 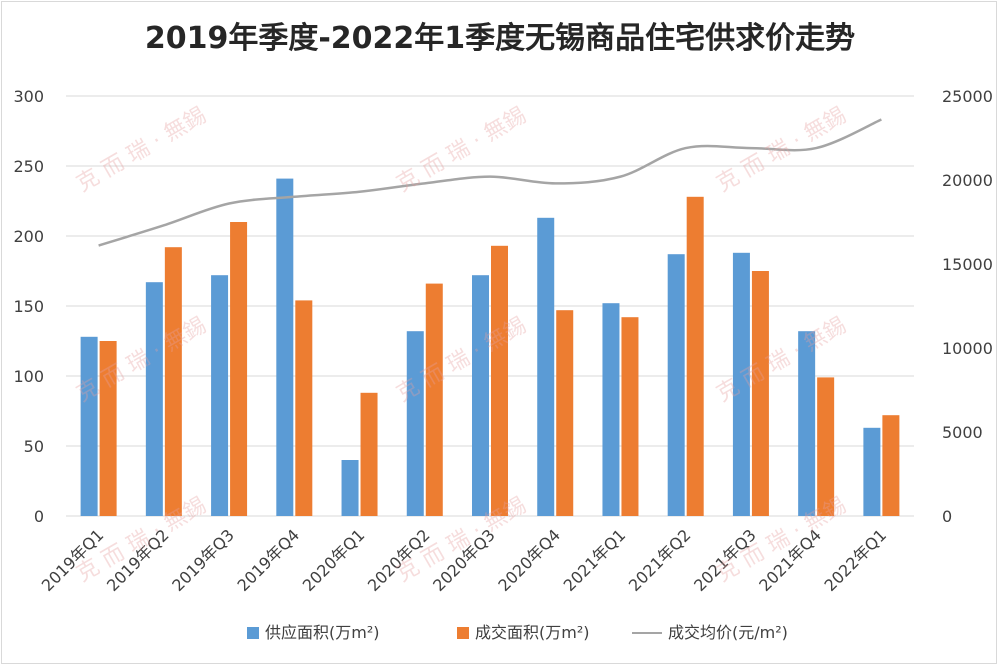 I want to click on left-tick-label: 150, so click(x=28, y=306).